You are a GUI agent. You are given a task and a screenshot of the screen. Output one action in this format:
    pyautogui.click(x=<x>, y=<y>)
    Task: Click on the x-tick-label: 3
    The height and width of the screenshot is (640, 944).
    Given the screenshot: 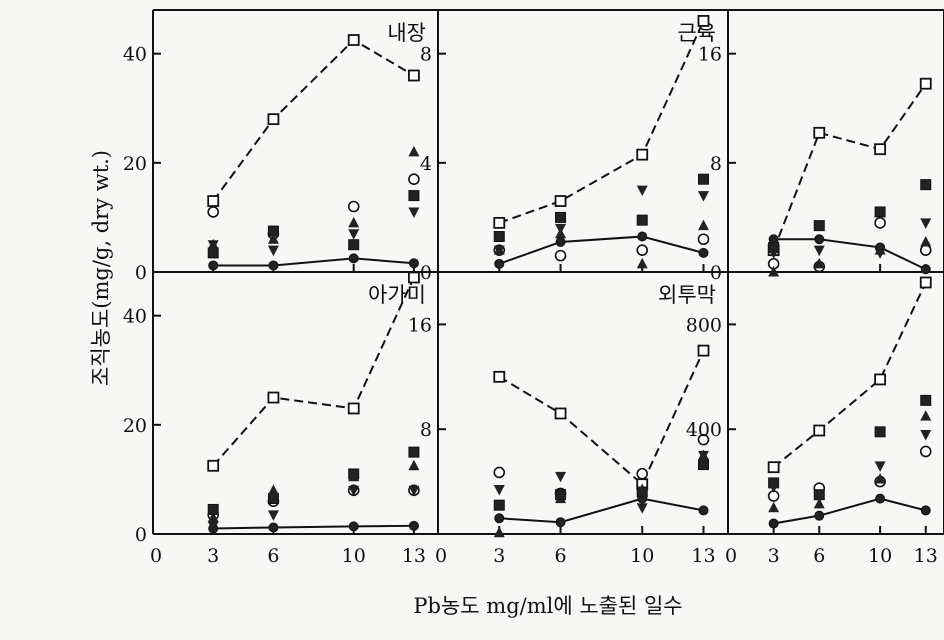 What is the action you would take?
    pyautogui.click(x=213, y=556)
    